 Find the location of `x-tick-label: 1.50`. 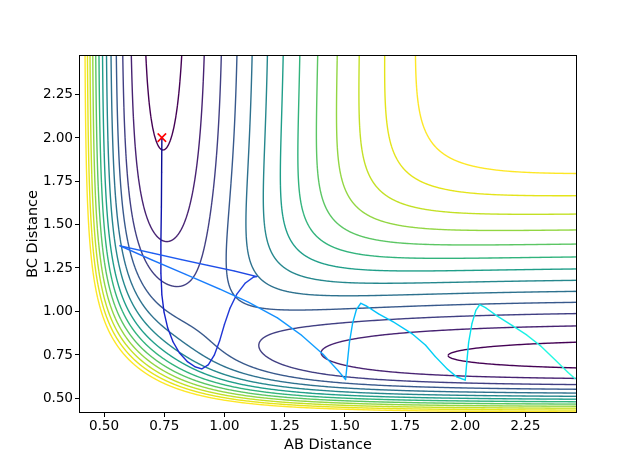

x-tick-label: 1.50 is located at coordinates (344, 426).